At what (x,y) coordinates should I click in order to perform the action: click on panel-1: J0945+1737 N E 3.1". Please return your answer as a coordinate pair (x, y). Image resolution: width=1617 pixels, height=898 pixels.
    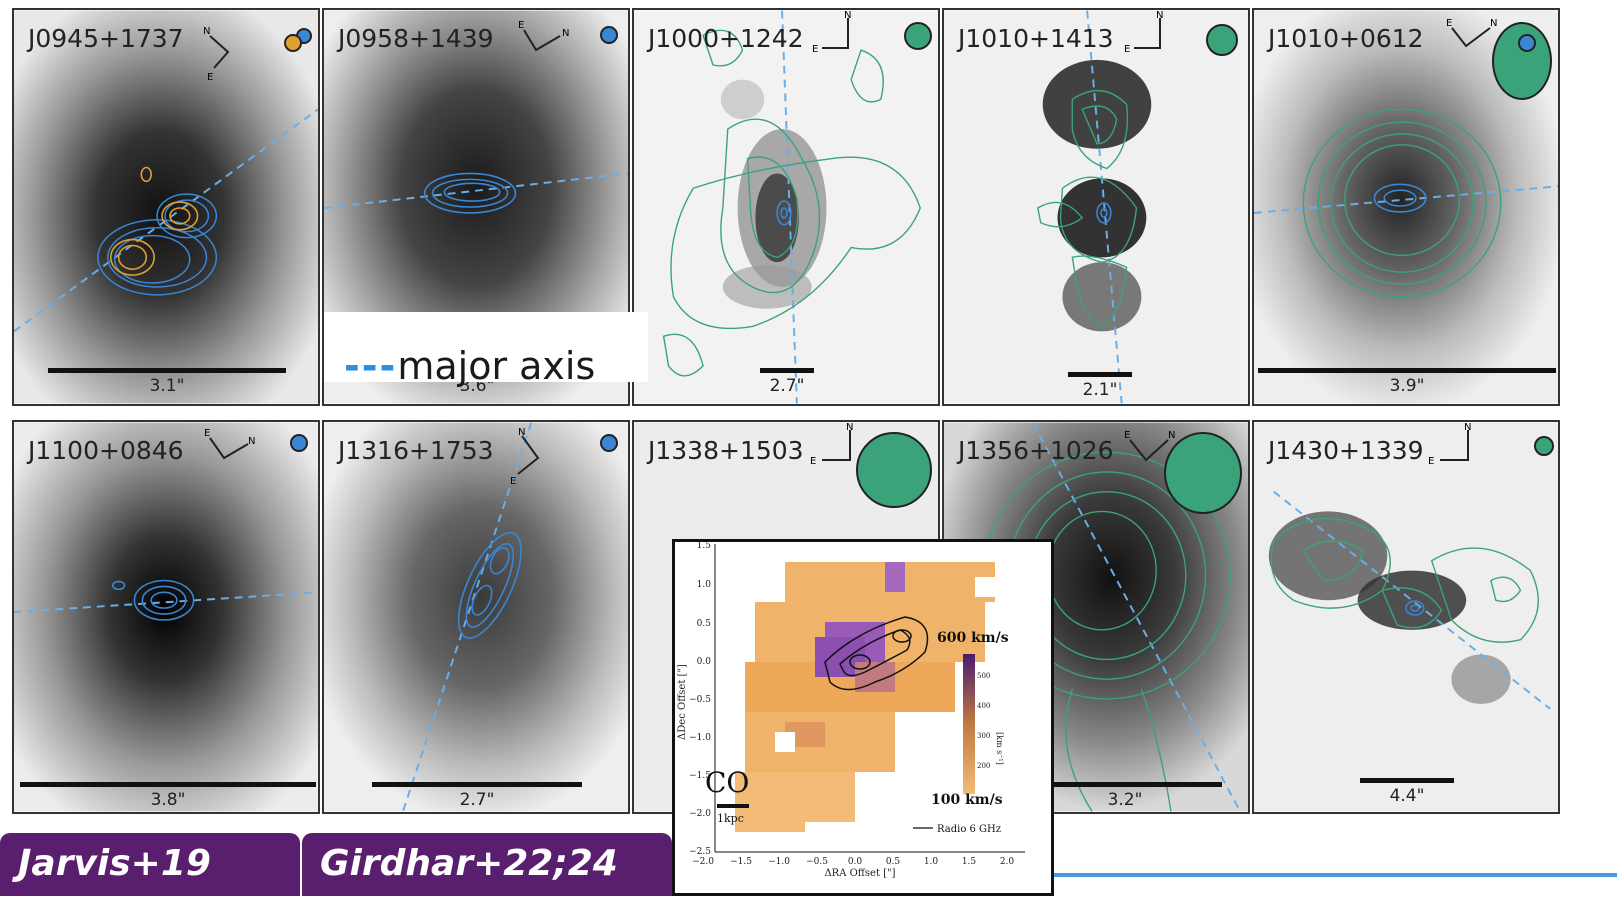
    Looking at the image, I should click on (166, 207).